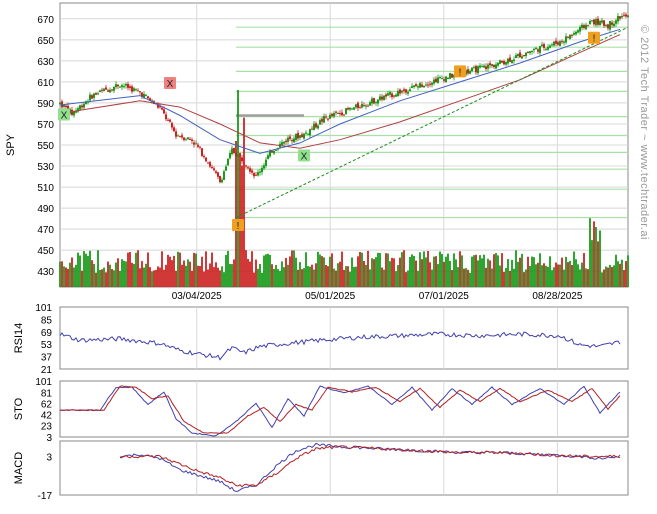 The image size is (657, 514). What do you see at coordinates (49, 457) in the screenshot?
I see `y-tick-label: 3` at bounding box center [49, 457].